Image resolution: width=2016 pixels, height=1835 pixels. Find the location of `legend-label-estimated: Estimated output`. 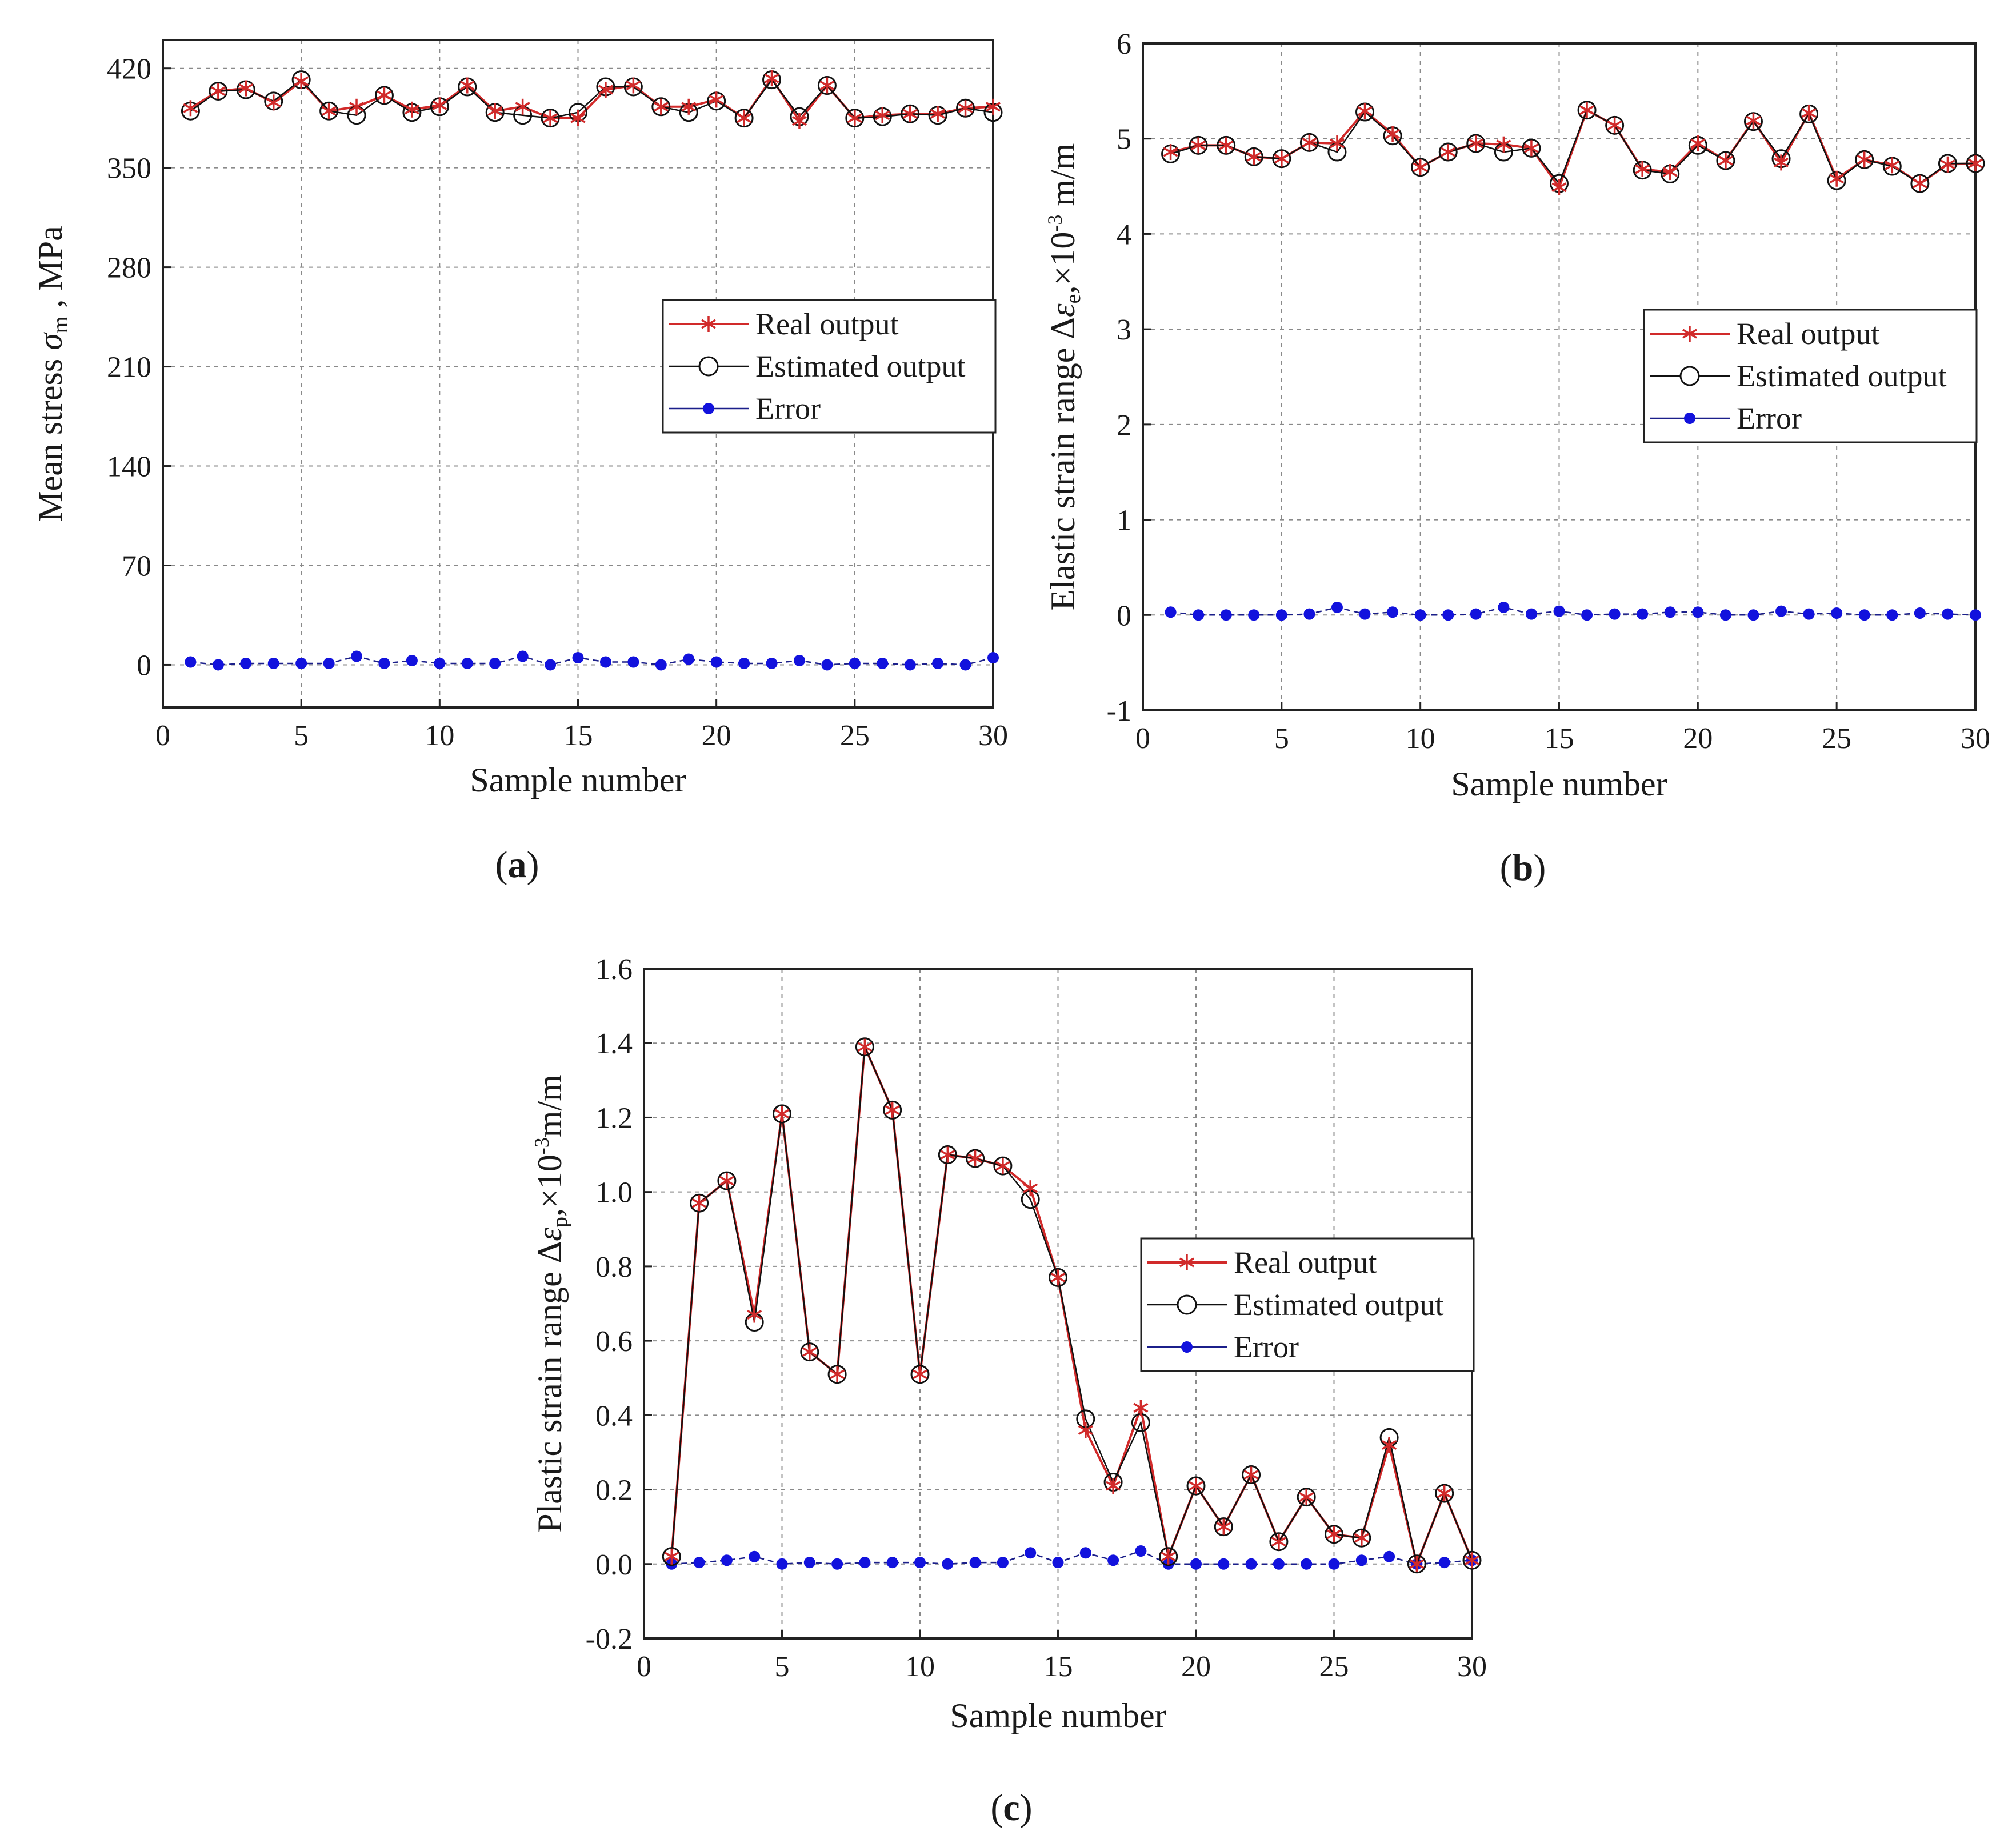

legend-label-estimated: Estimated output is located at coordinates (860, 366).